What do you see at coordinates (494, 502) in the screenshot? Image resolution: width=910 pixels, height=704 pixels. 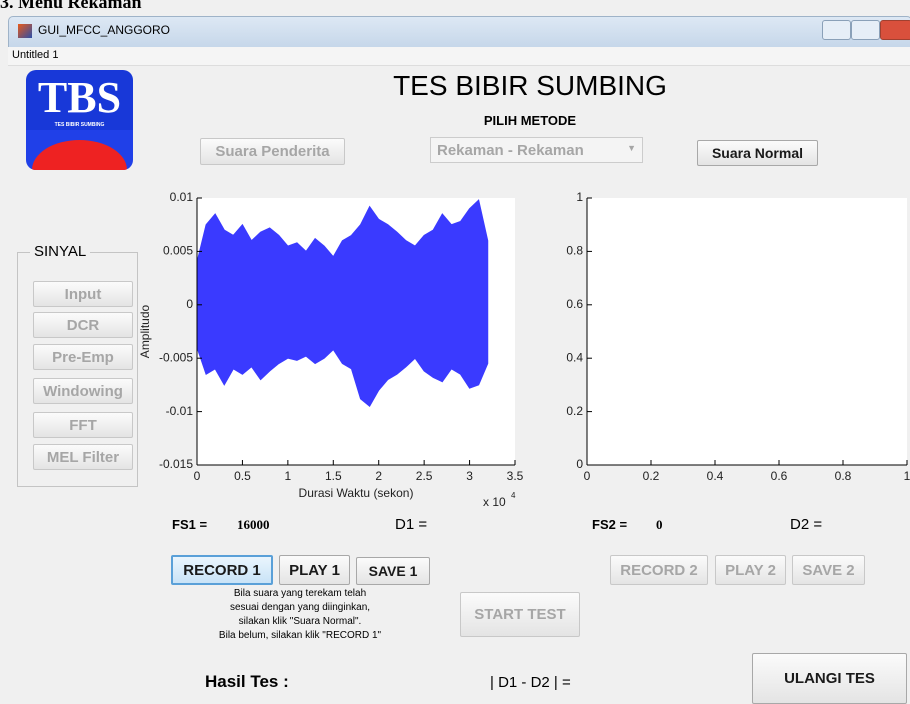 I see `x-multiplier: x 10` at bounding box center [494, 502].